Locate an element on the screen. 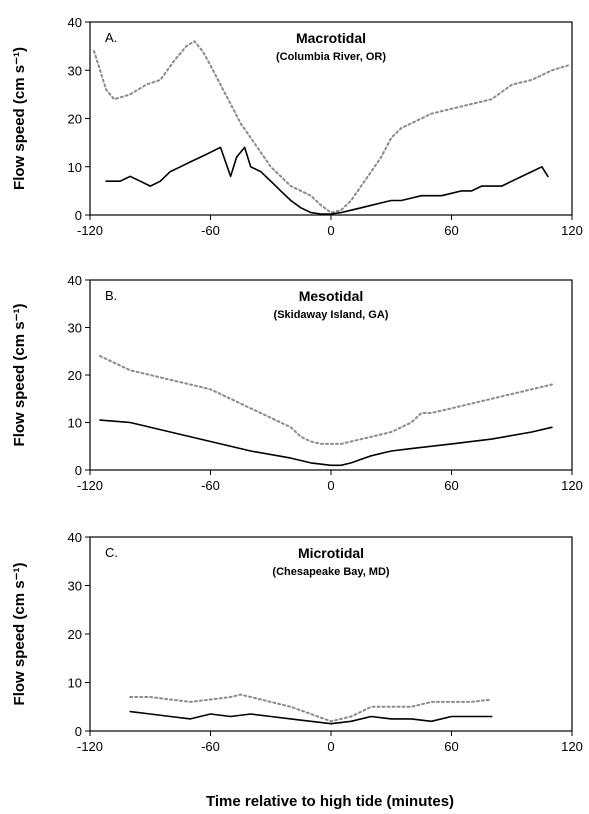 The width and height of the screenshot is (589, 814). panel-letter: B. is located at coordinates (111, 295).